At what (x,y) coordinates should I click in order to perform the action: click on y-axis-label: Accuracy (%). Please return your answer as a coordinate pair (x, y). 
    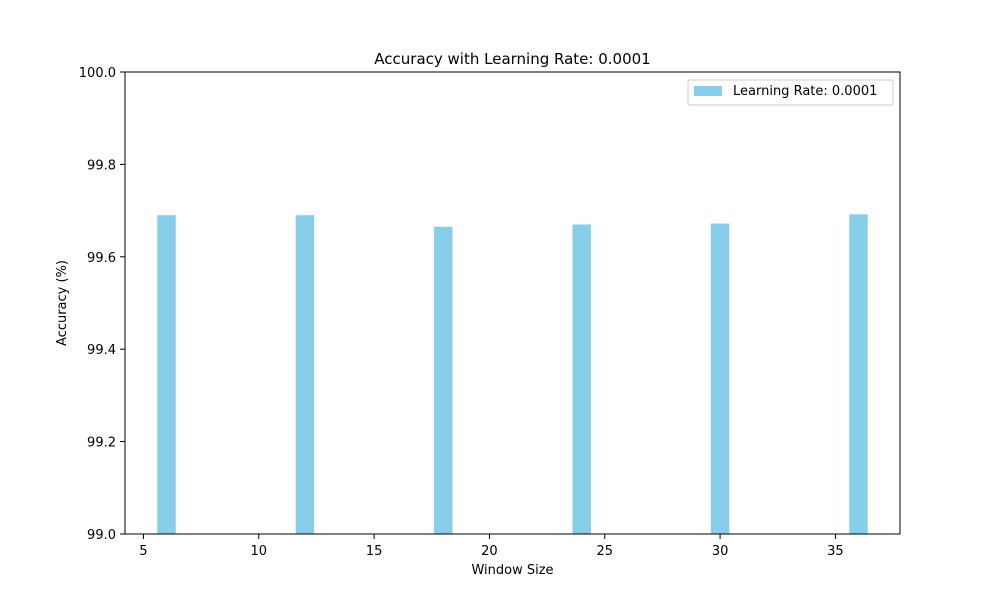
    Looking at the image, I should click on (62, 303).